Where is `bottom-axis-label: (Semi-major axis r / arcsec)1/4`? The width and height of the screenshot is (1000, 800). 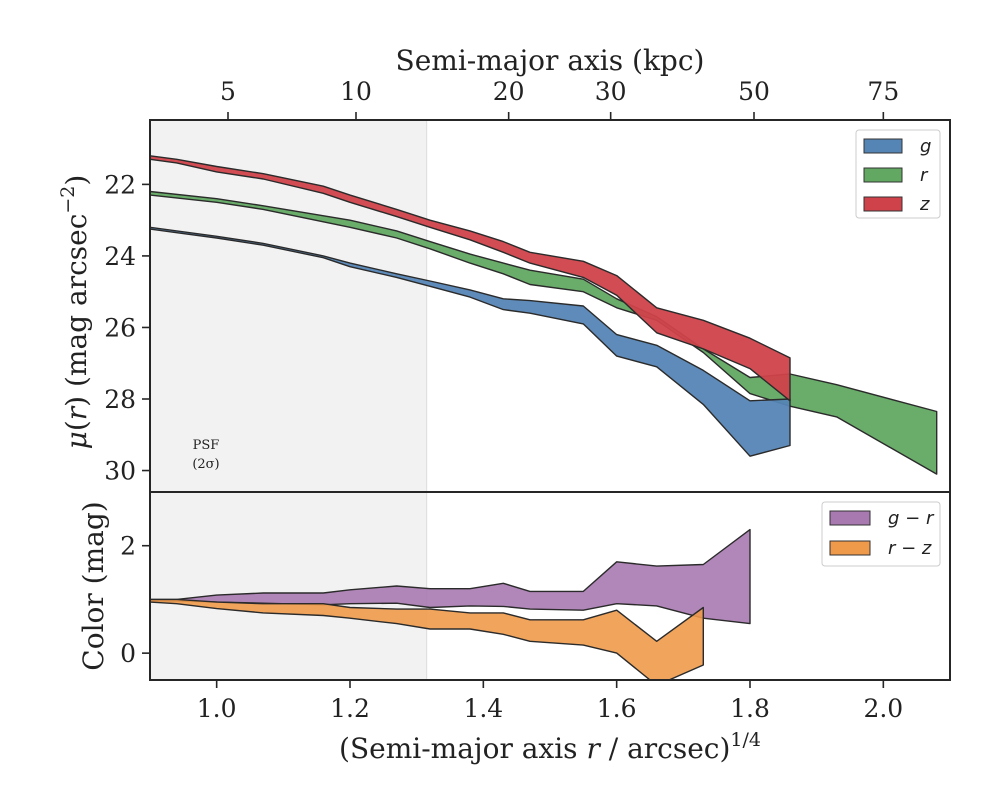
bottom-axis-label: (Semi-major axis r / arcsec)1/4 is located at coordinates (550, 747).